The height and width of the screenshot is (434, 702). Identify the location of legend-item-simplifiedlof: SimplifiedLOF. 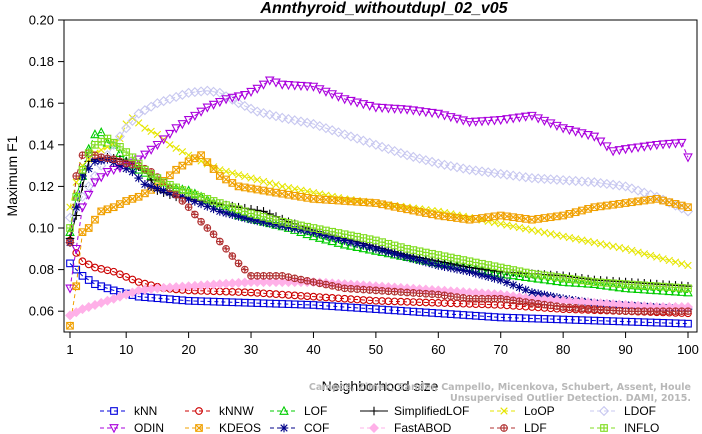
(414, 411).